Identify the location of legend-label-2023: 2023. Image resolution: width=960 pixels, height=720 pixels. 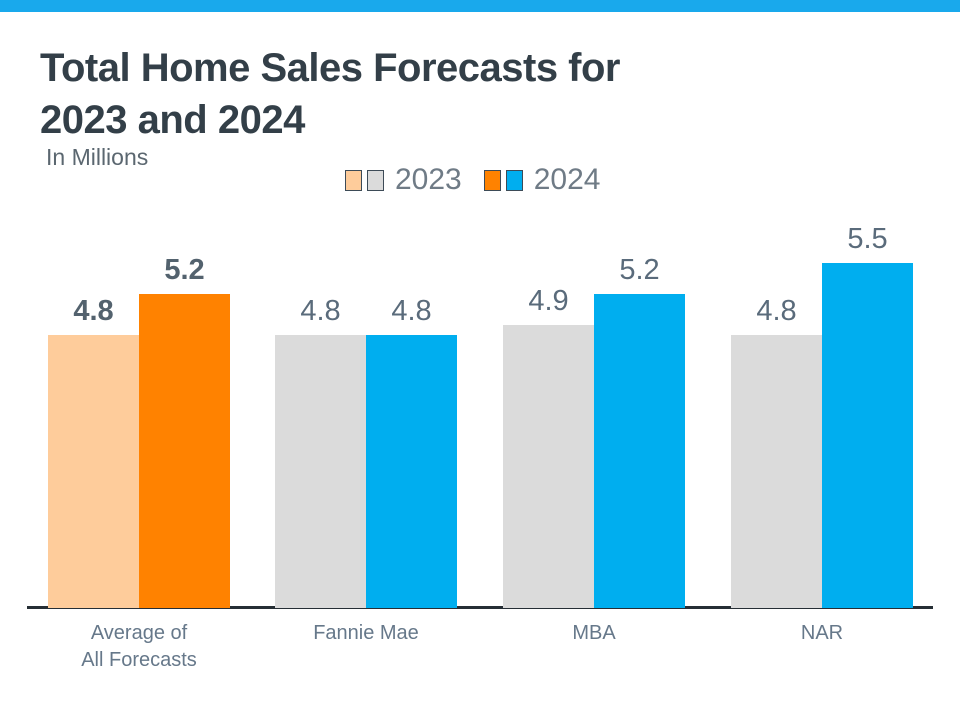
(428, 179).